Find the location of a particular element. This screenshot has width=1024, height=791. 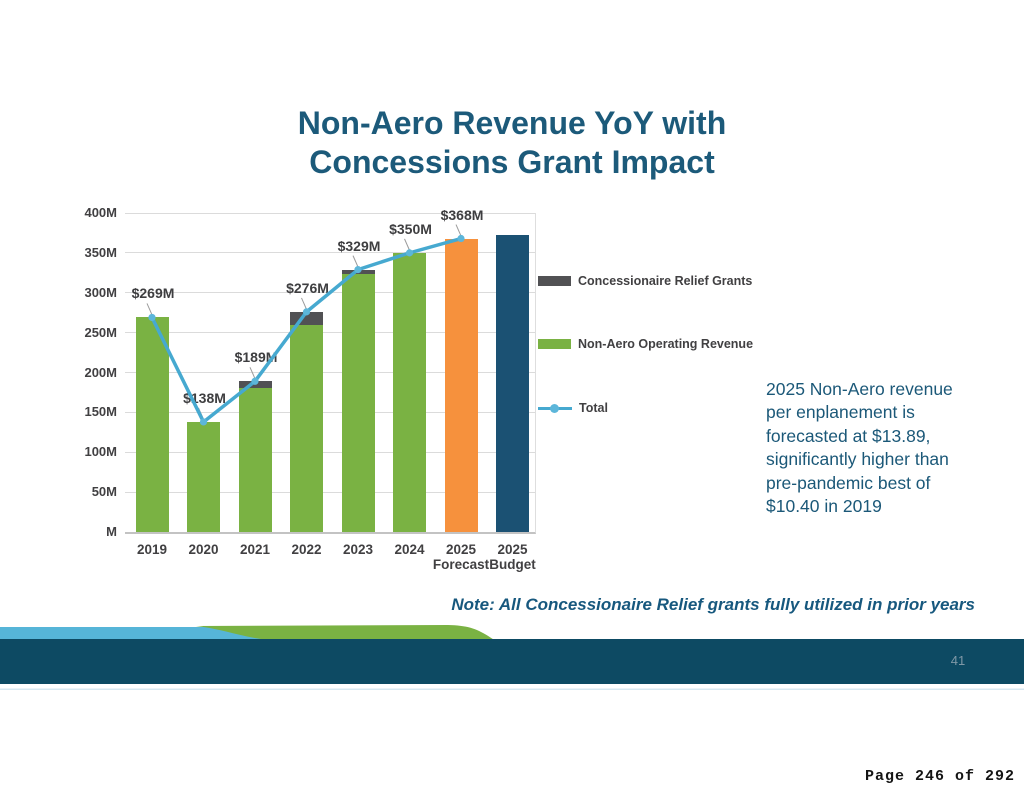

green-bar-swatch-icon is located at coordinates (554, 344).